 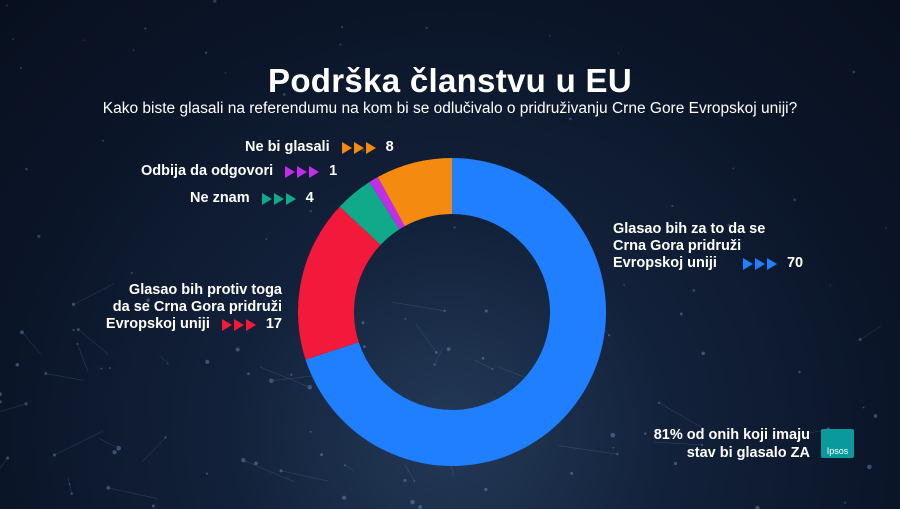 What do you see at coordinates (287, 147) in the screenshot?
I see `slice-label: Ne bi glasali` at bounding box center [287, 147].